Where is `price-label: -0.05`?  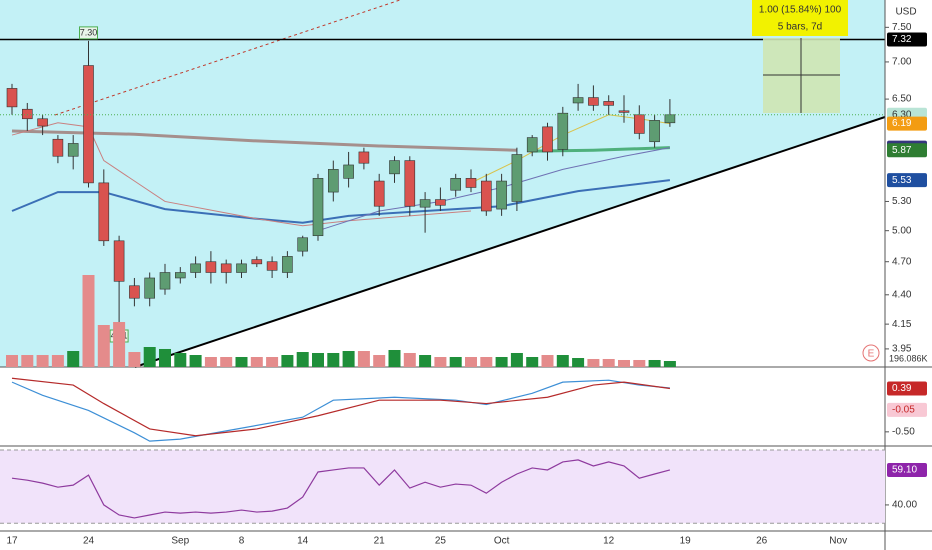
price-label: -0.05 is located at coordinates (903, 410).